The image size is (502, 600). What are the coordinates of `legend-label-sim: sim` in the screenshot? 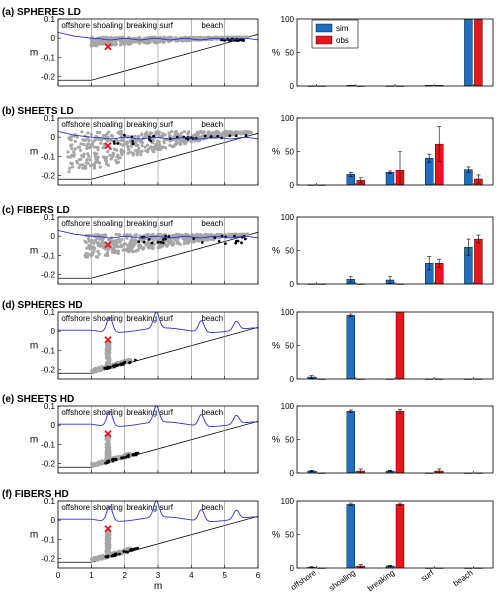 It's located at (342, 28).